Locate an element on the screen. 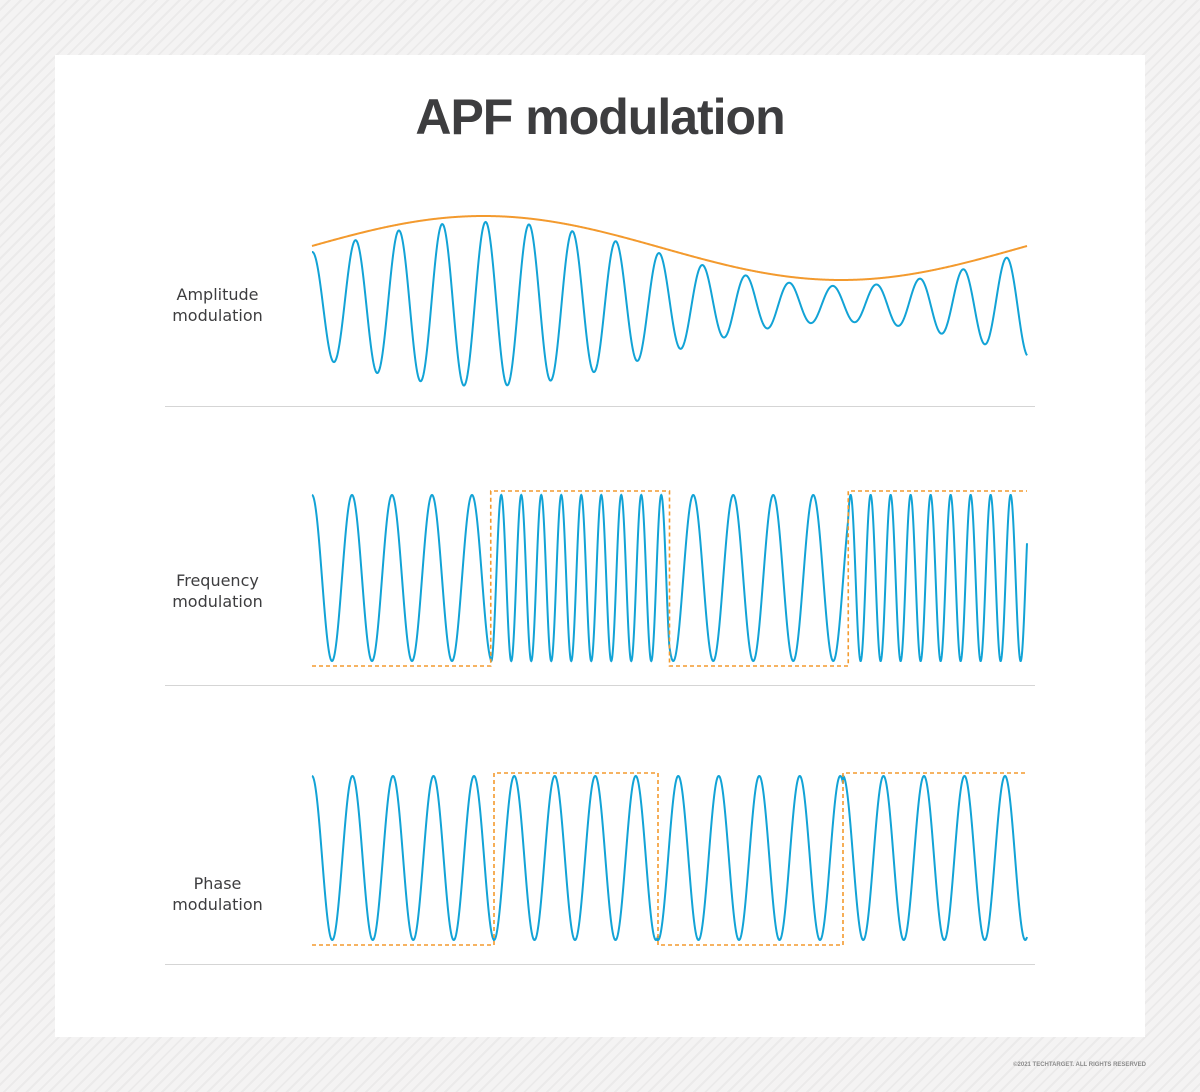  diagram-title: APF modulation is located at coordinates (600, 117).